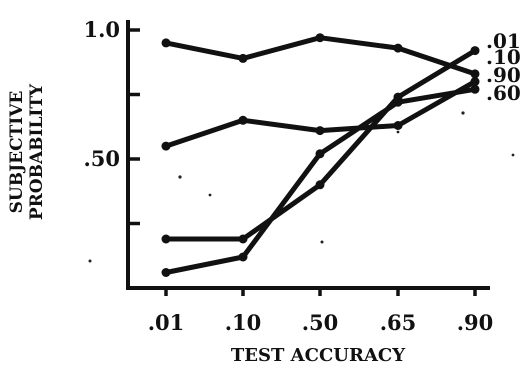  Describe the element at coordinates (503, 57) in the screenshot. I see `series-label: .10` at that location.